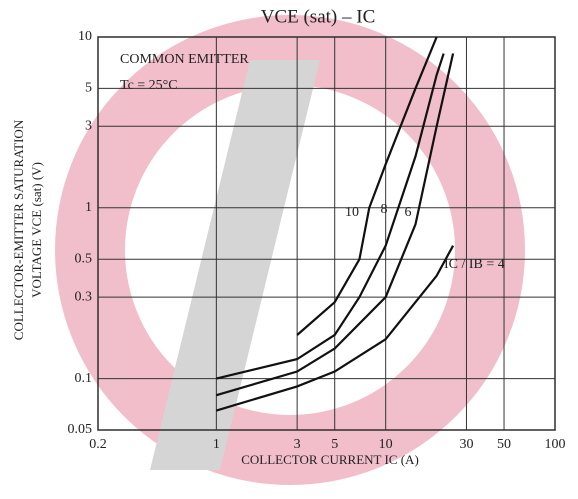 The width and height of the screenshot is (578, 499). Describe the element at coordinates (330, 459) in the screenshot. I see `x-axis-label: COLLECTOR CURRENT IC (A)` at that location.